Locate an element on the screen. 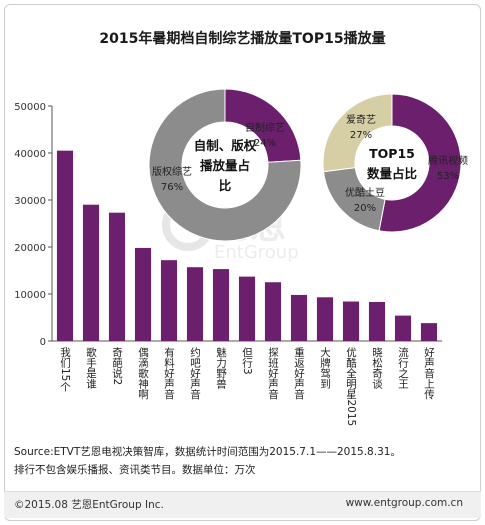  x-tick-label: 优酷全明星2015 is located at coordinates (351, 386).